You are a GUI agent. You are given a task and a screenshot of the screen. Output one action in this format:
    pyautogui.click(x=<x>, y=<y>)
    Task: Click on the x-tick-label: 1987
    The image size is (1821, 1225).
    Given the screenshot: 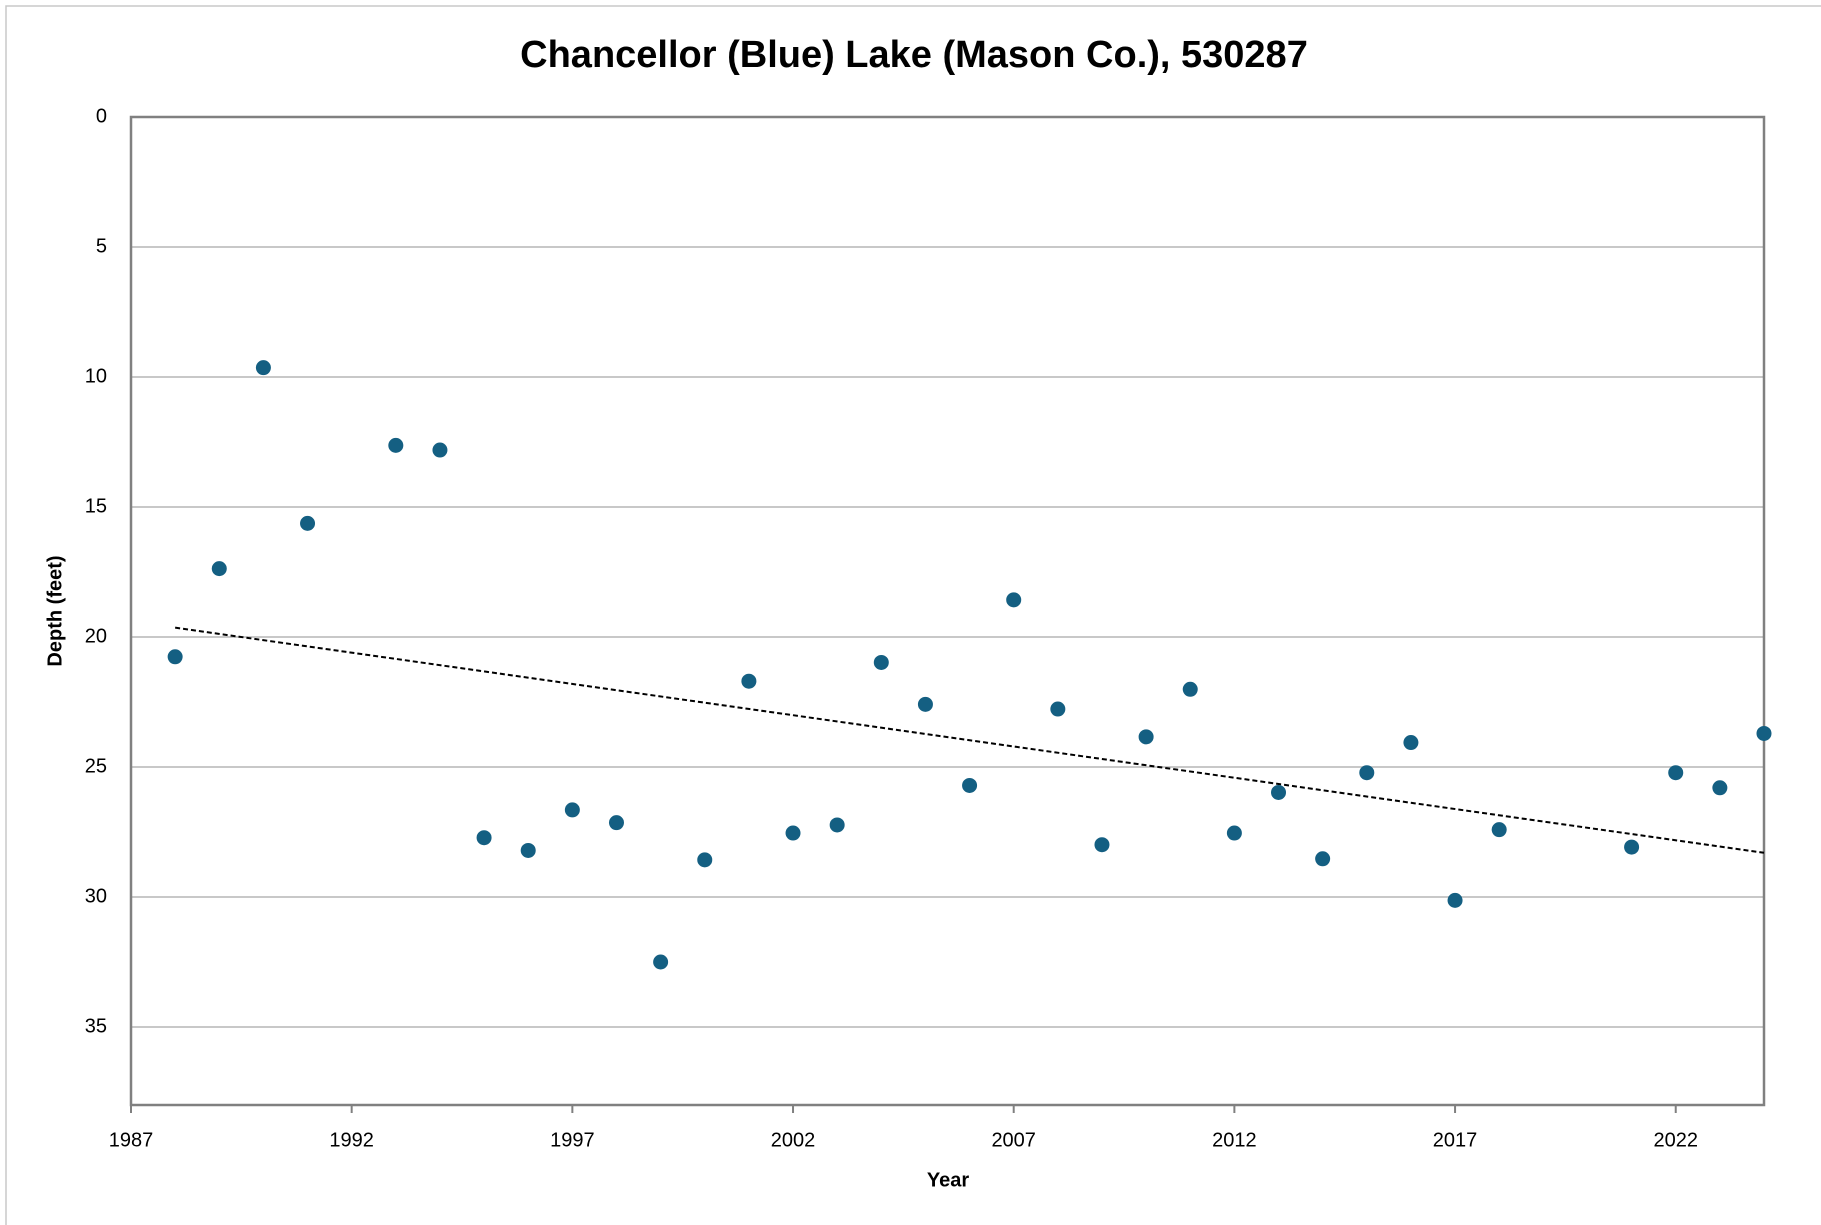 What is the action you would take?
    pyautogui.click(x=131, y=1140)
    